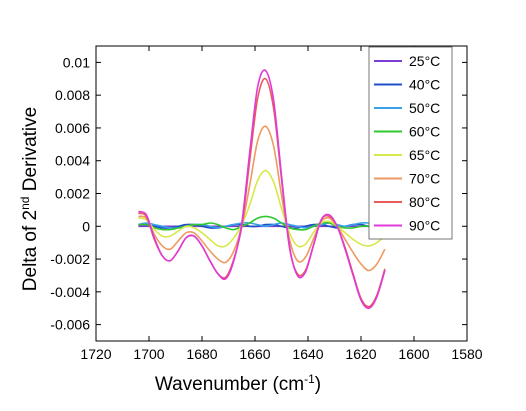 Image resolution: width=526 pixels, height=411 pixels. Describe the element at coordinates (70, 292) in the screenshot. I see `y-tick-label: -0.004` at that location.